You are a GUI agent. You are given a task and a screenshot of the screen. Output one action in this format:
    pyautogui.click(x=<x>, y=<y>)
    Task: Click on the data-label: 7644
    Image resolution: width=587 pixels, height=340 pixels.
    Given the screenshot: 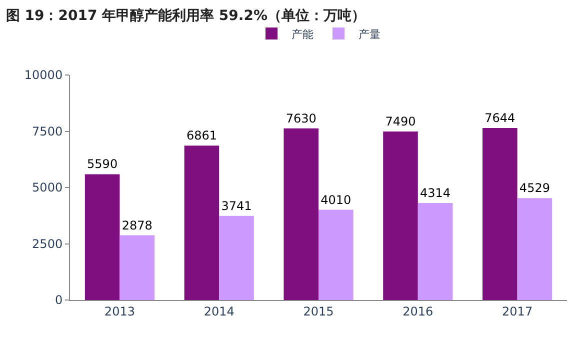 What is the action you would take?
    pyautogui.click(x=500, y=118)
    